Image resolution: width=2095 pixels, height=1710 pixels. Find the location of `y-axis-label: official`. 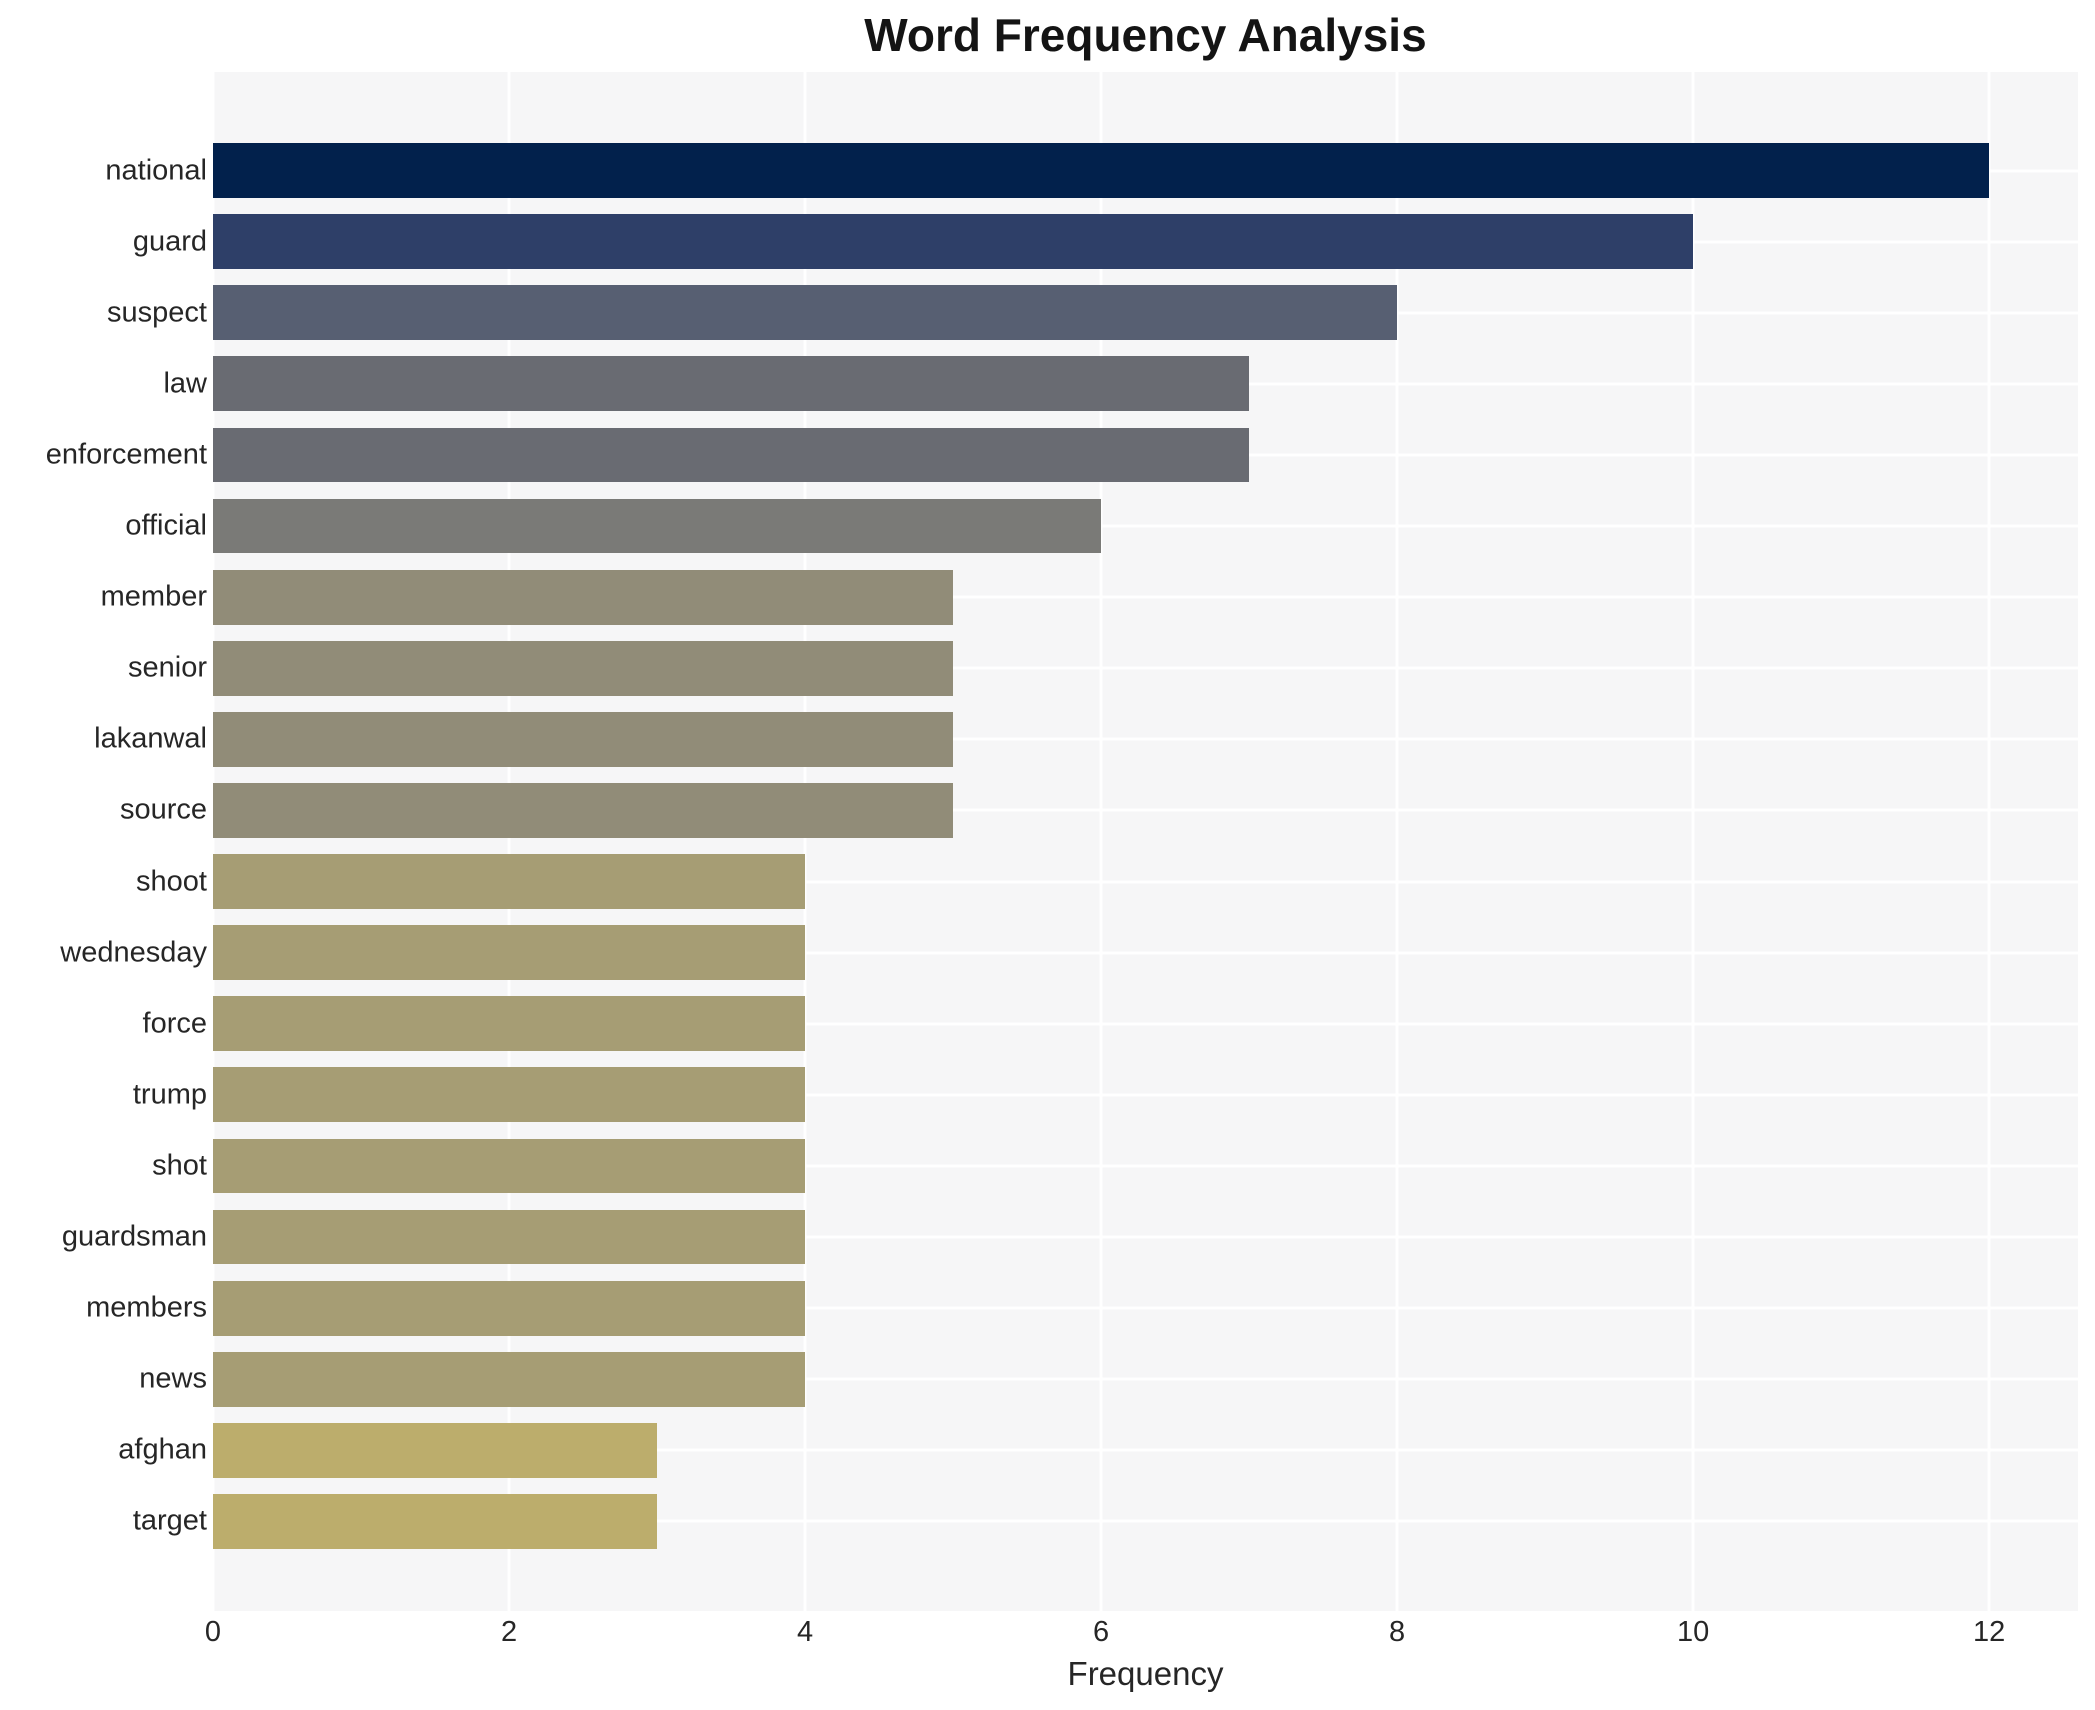

y-axis-label: official is located at coordinates (166, 525).